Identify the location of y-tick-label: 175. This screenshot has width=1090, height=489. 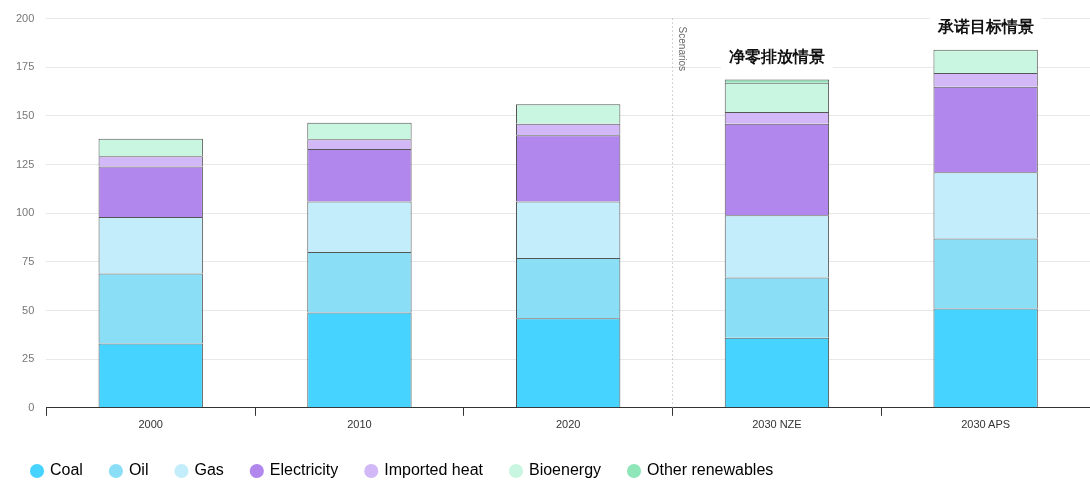
(25, 66).